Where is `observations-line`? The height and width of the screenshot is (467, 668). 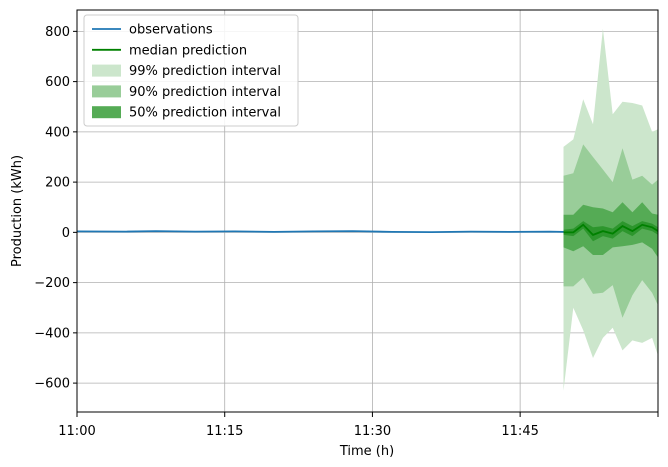 observations-line is located at coordinates (320, 232).